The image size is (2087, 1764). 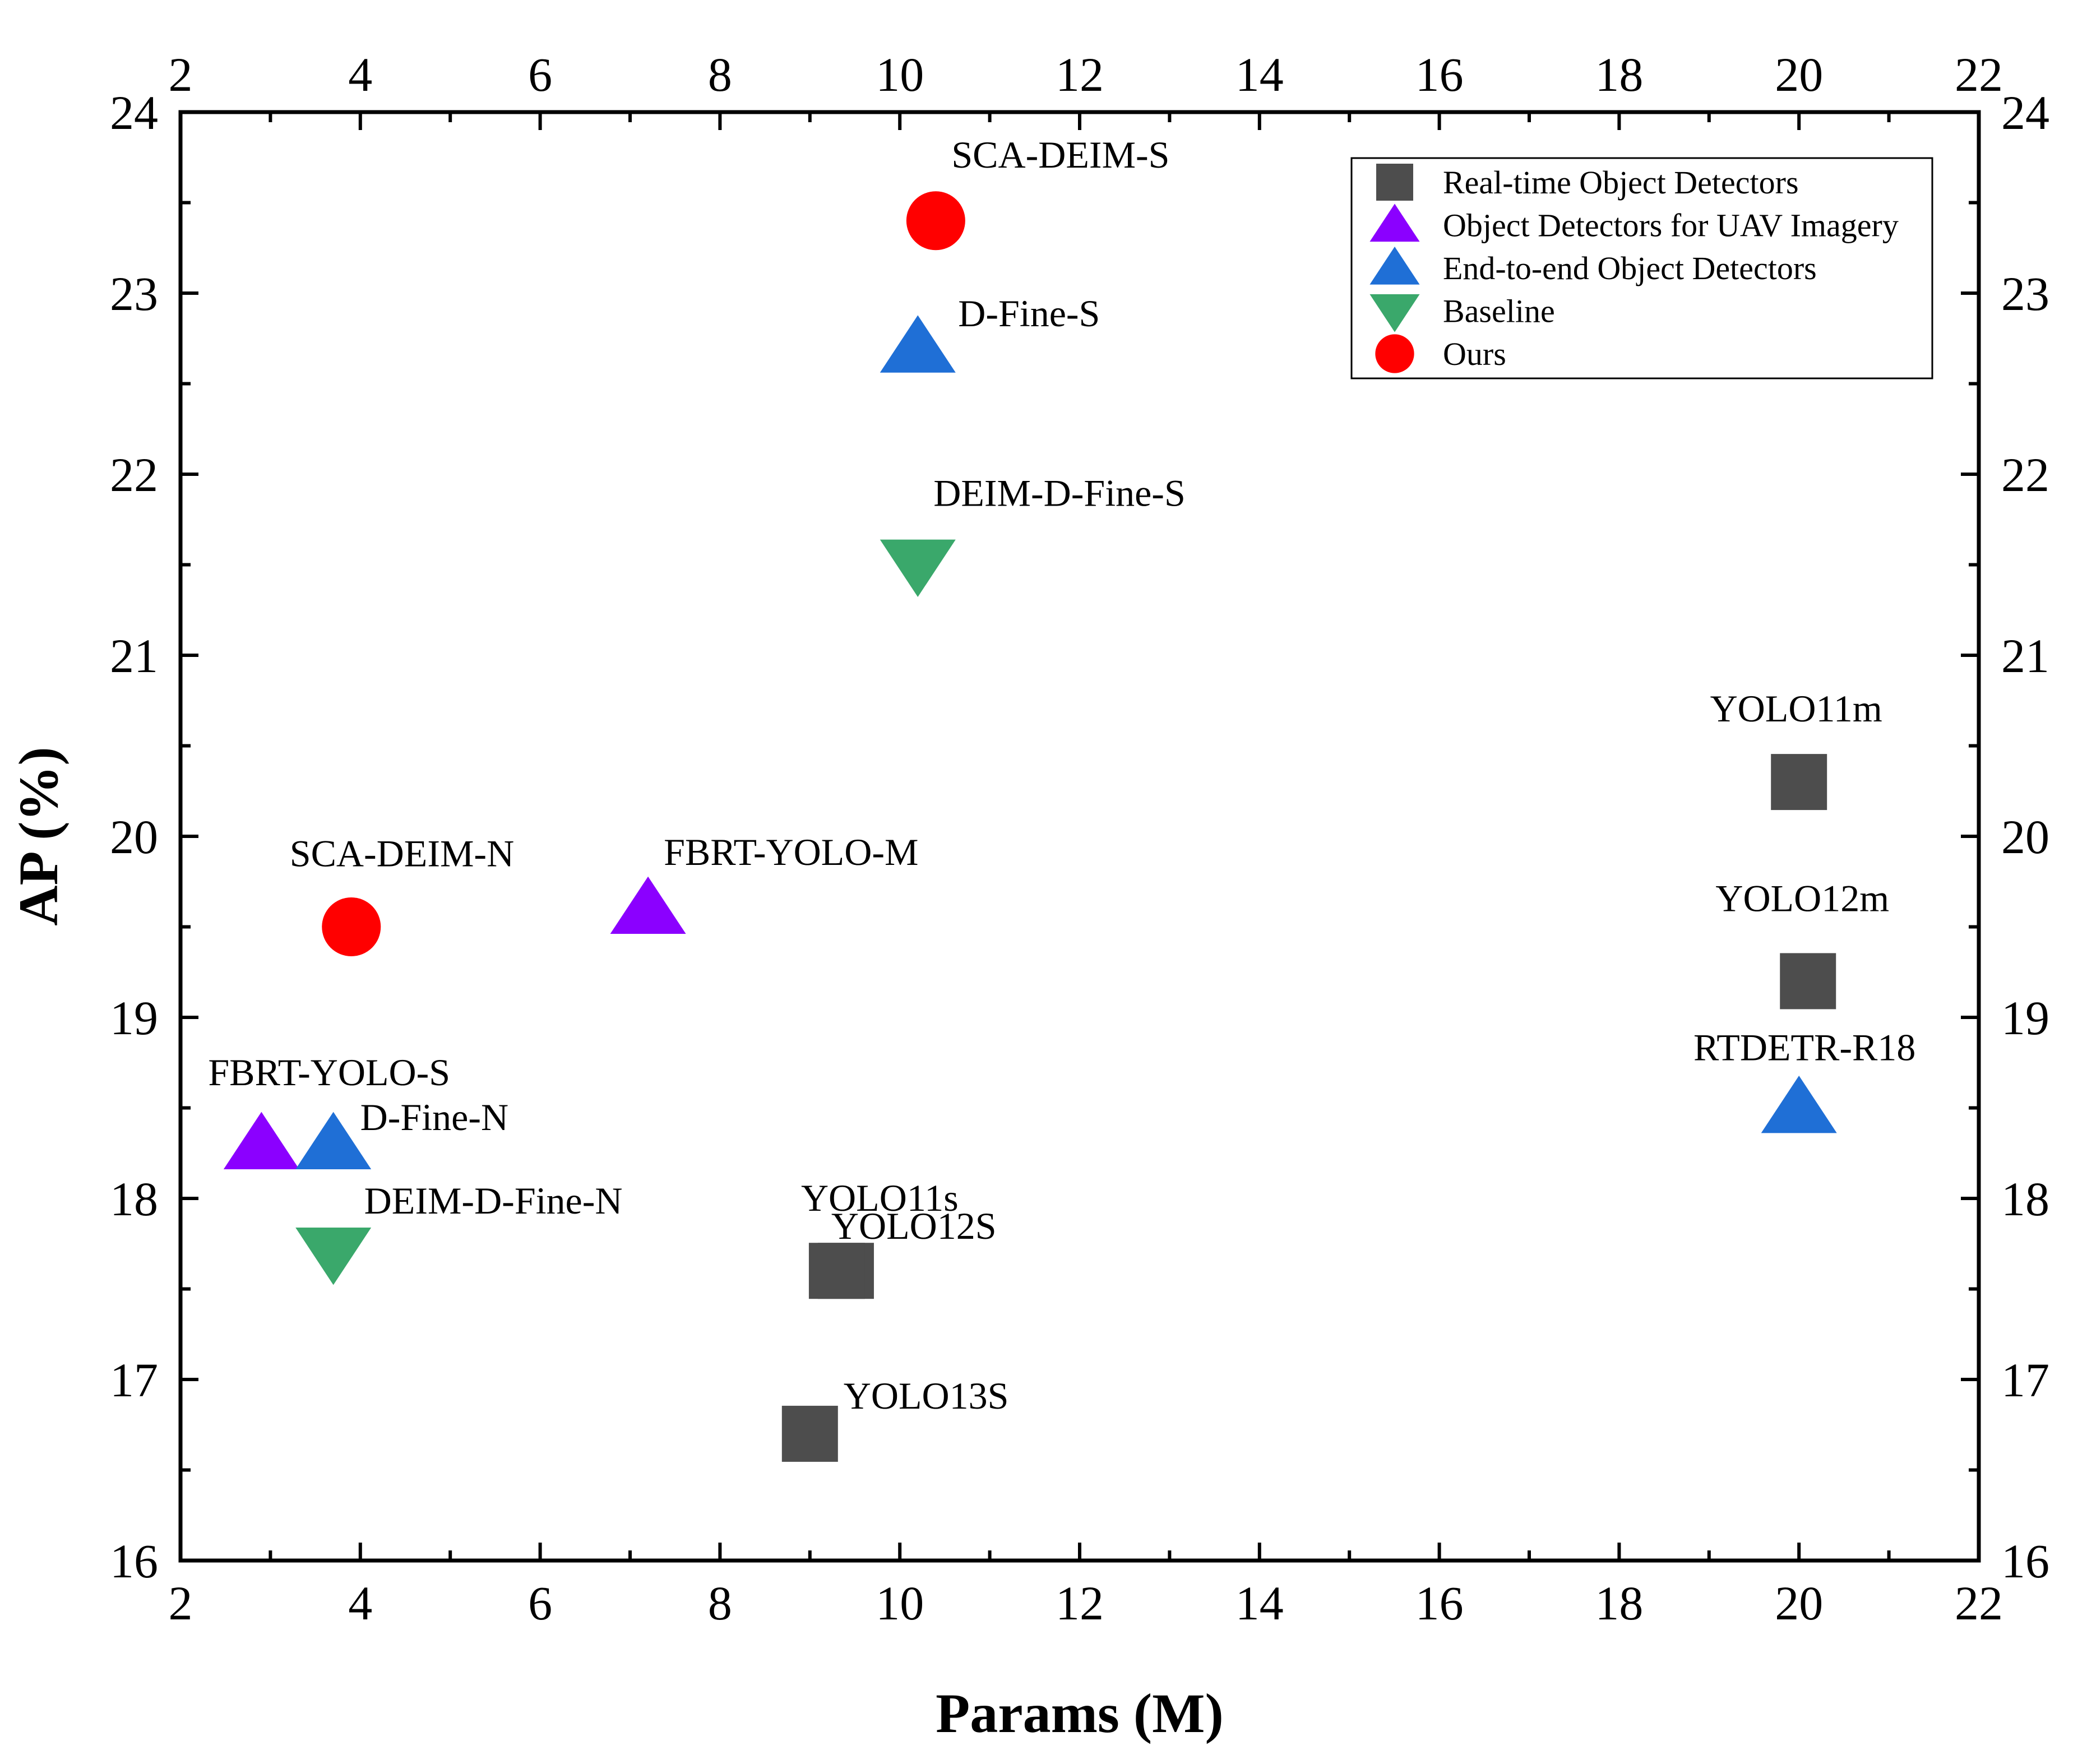 What do you see at coordinates (880, 1198) in the screenshot?
I see `point-label: YOLO11s` at bounding box center [880, 1198].